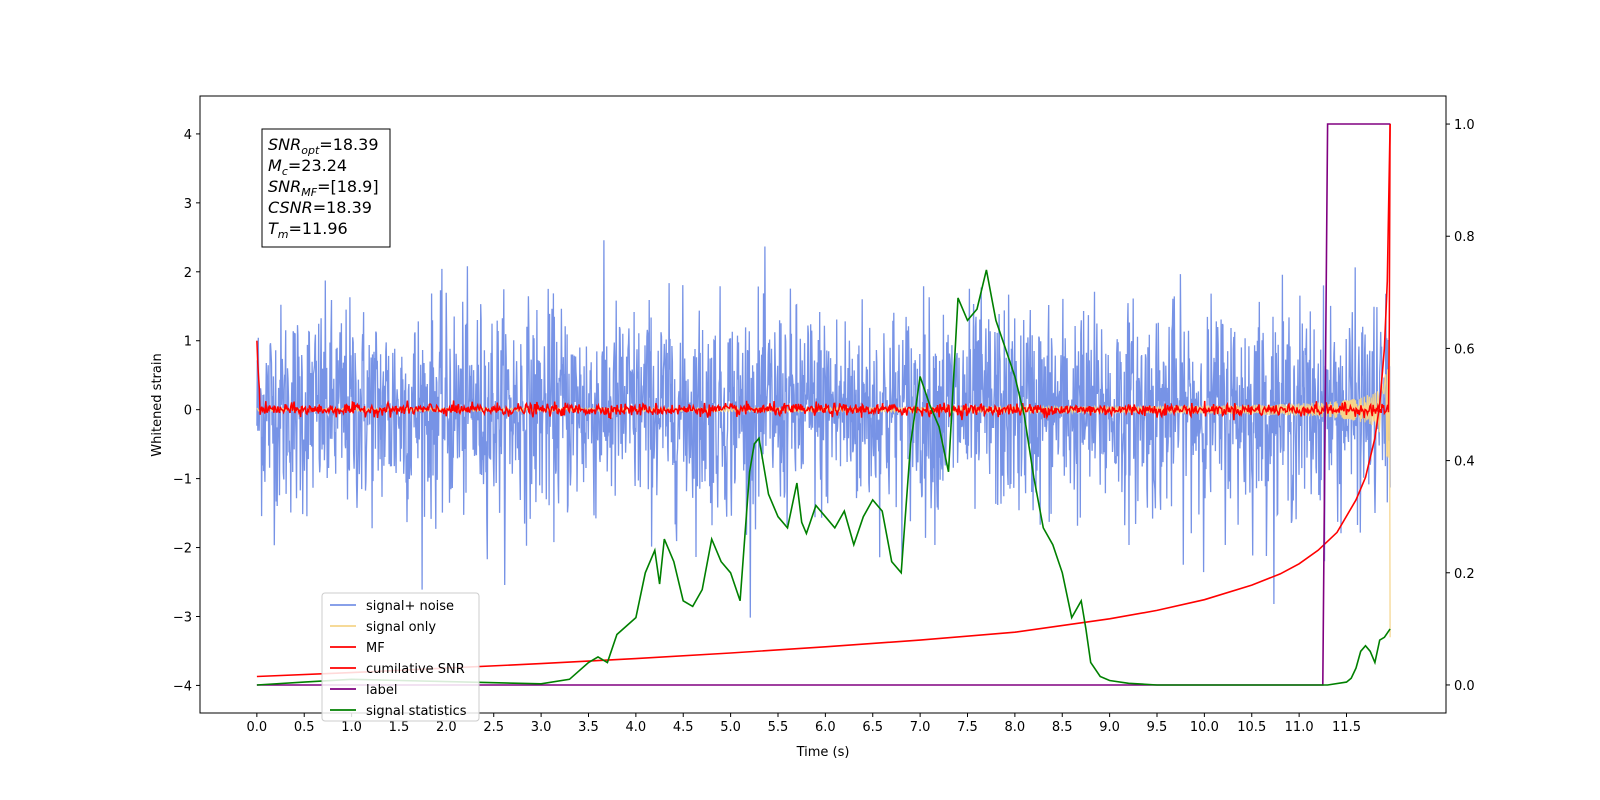  Describe the element at coordinates (1346, 727) in the screenshot. I see `x-tick-label: 11.5` at that location.